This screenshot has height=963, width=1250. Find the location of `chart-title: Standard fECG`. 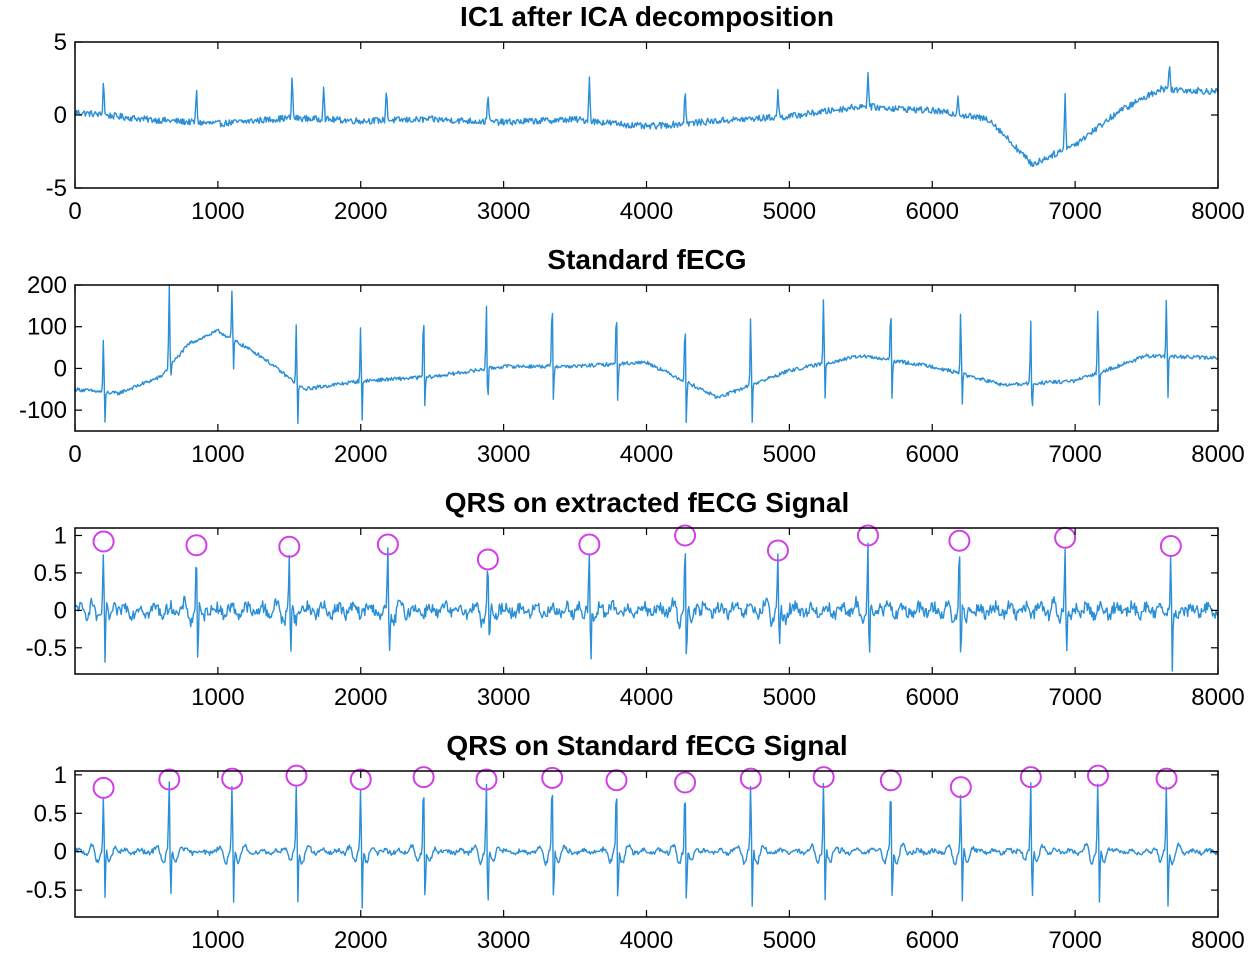

chart-title: Standard fECG is located at coordinates (646, 259).